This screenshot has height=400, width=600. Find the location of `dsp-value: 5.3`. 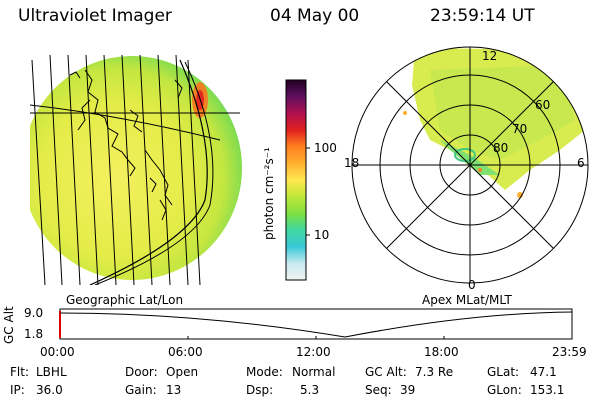

dsp-value: 5.3 is located at coordinates (310, 390).